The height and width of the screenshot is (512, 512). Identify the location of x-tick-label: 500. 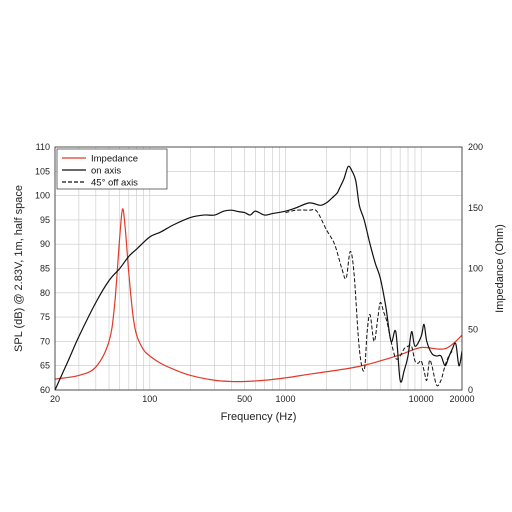
(244, 399).